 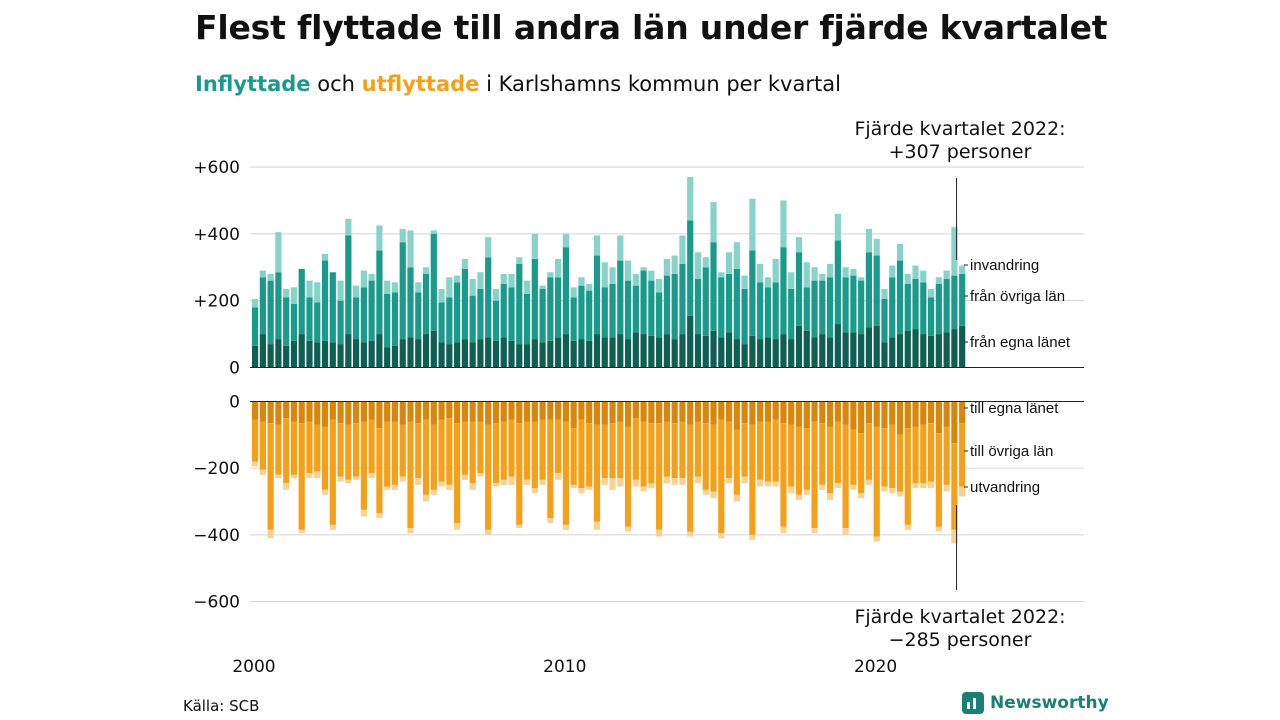 I want to click on annotation-bottom: Fjärde kvartalet 2022: −285 personer, so click(x=960, y=629).